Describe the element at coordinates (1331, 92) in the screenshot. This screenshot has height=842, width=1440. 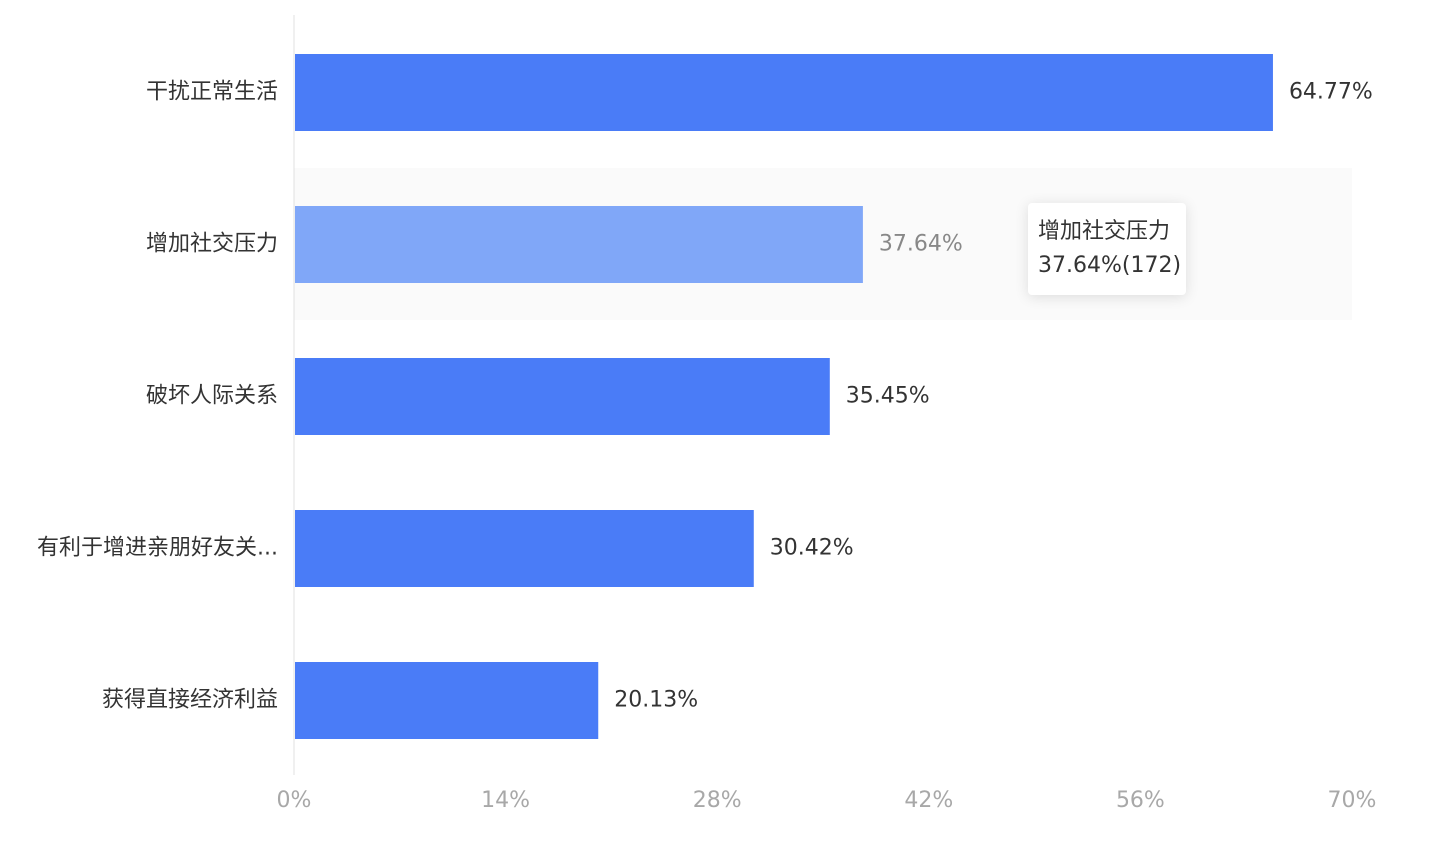
I see `value-label: 64.77%` at that location.